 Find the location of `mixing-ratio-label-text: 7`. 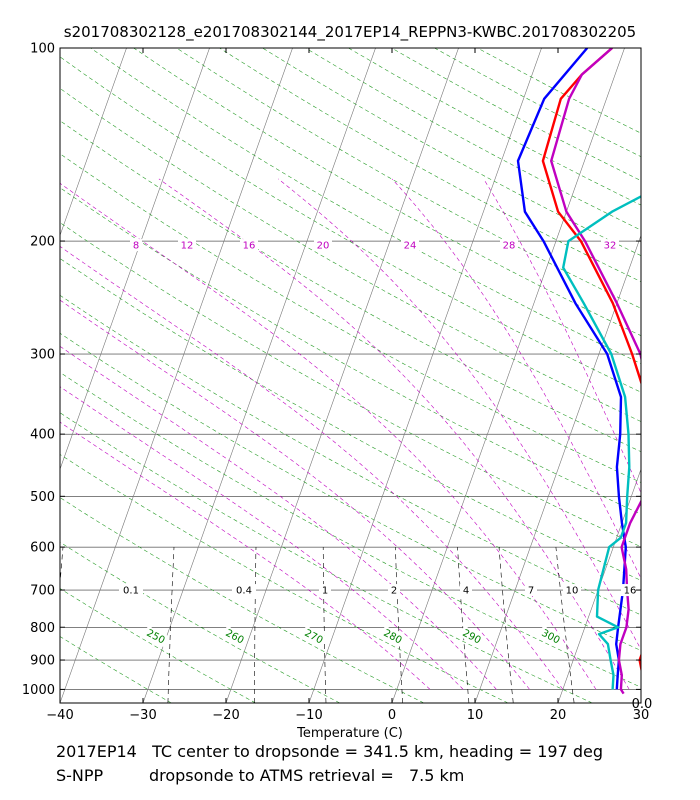

mixing-ratio-label-text: 7 is located at coordinates (531, 591).